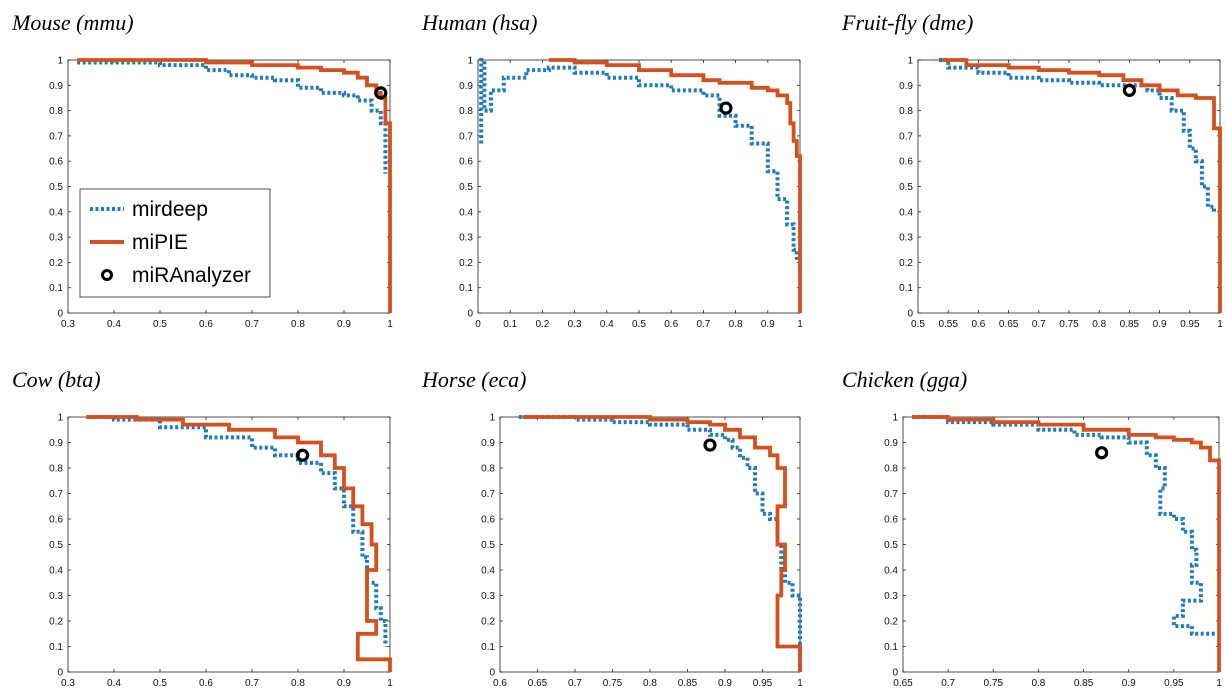 The width and height of the screenshot is (1226, 691). I want to click on legend: mirdeep miPIE miRAnalyzer, so click(175, 243).